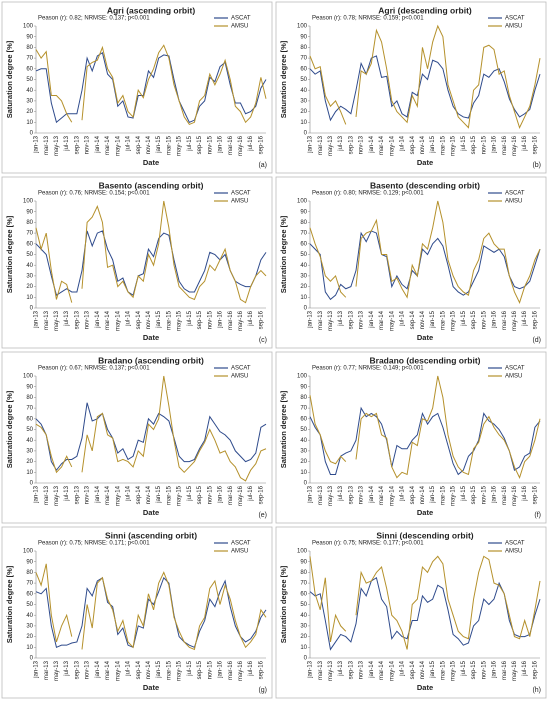  I want to click on chart-title: Agri (descending orbit), so click(425, 10).